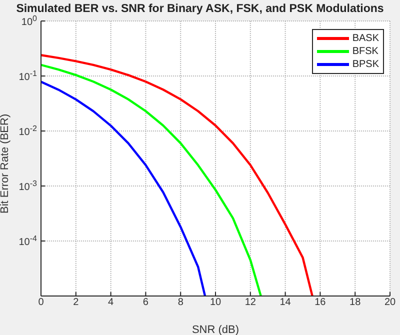 The height and width of the screenshot is (335, 400). Describe the element at coordinates (216, 329) in the screenshot. I see `x-axis-title: SNR (dB)` at that location.